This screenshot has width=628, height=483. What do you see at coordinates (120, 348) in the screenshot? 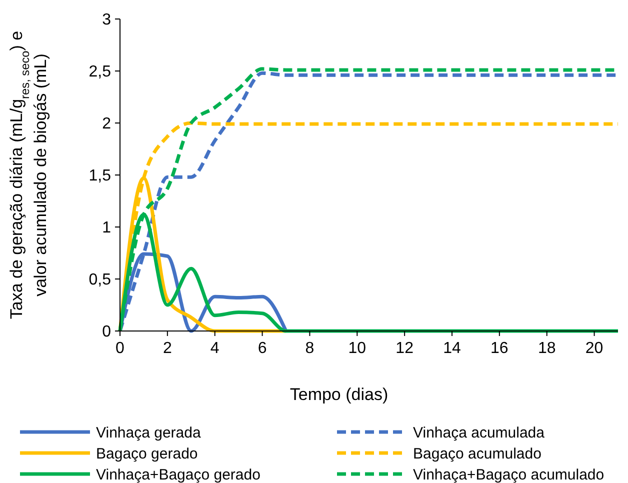
I see `x-tick-label: 0` at bounding box center [120, 348].